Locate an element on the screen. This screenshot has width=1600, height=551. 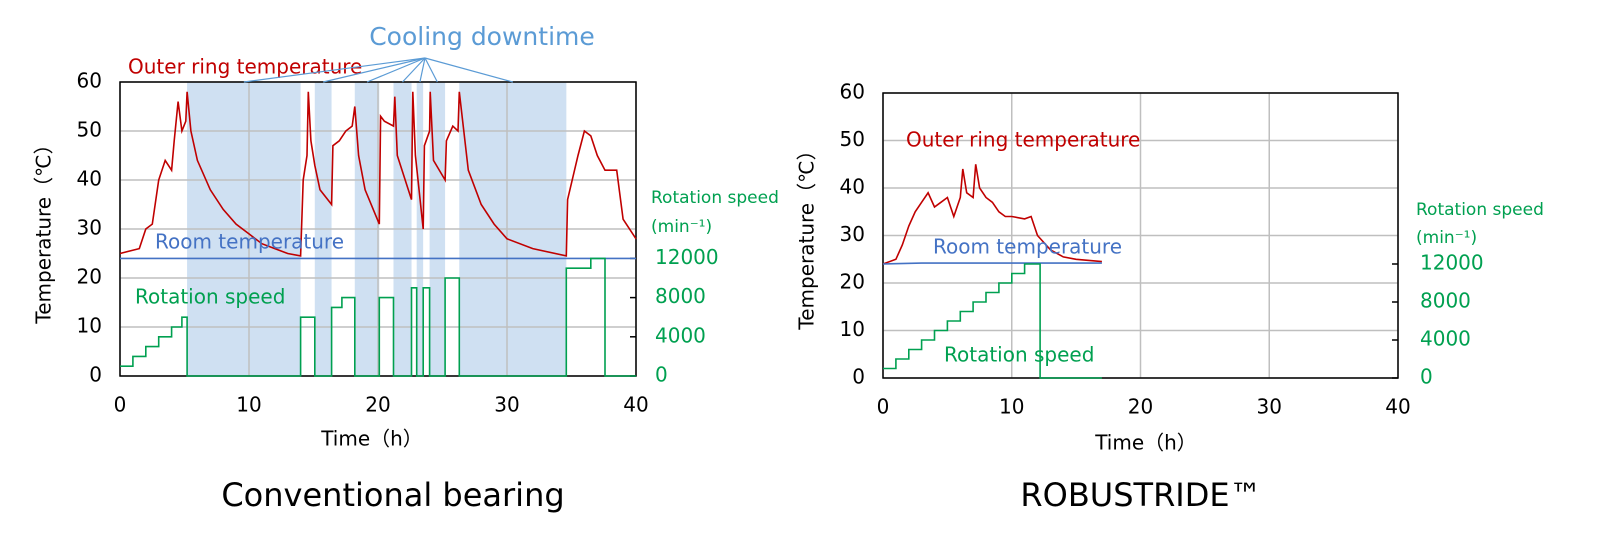
annotation: Cooling downtime is located at coordinates (482, 36).